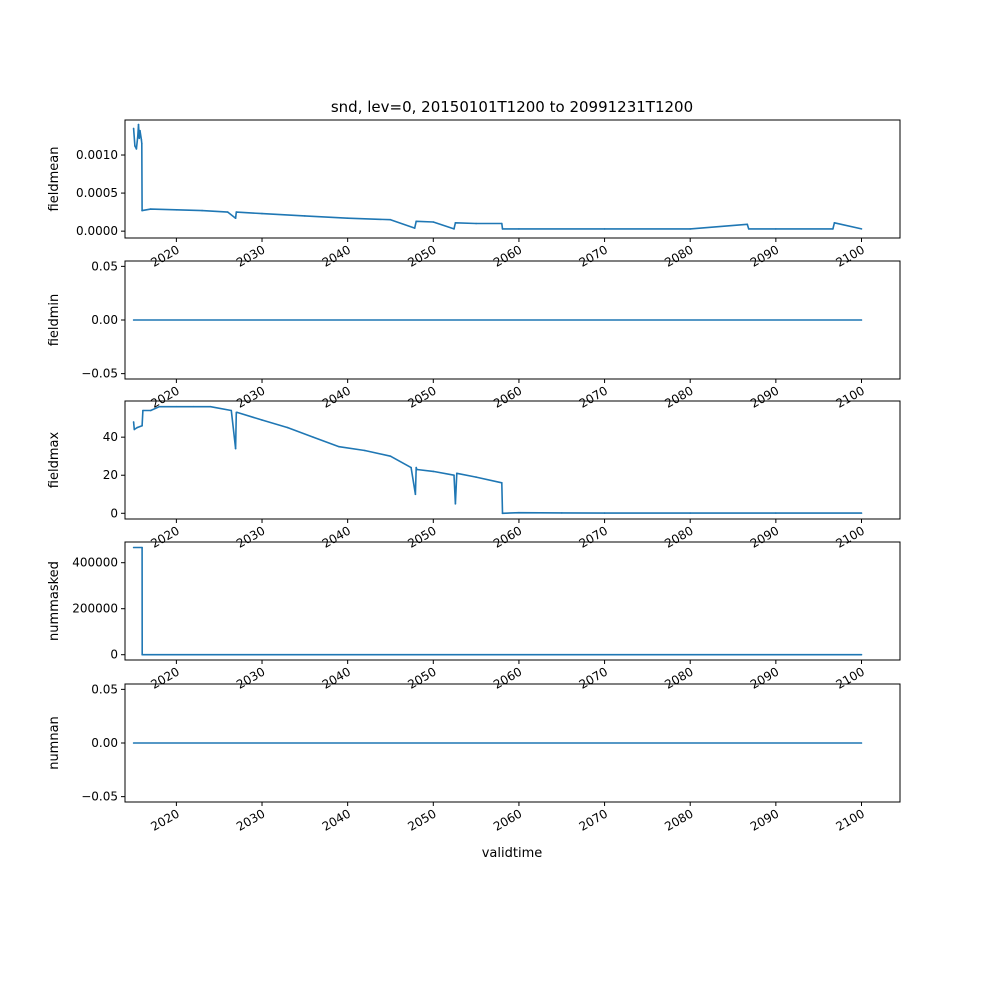  Describe the element at coordinates (99, 797) in the screenshot. I see `y-tick-label: −0.05` at that location.